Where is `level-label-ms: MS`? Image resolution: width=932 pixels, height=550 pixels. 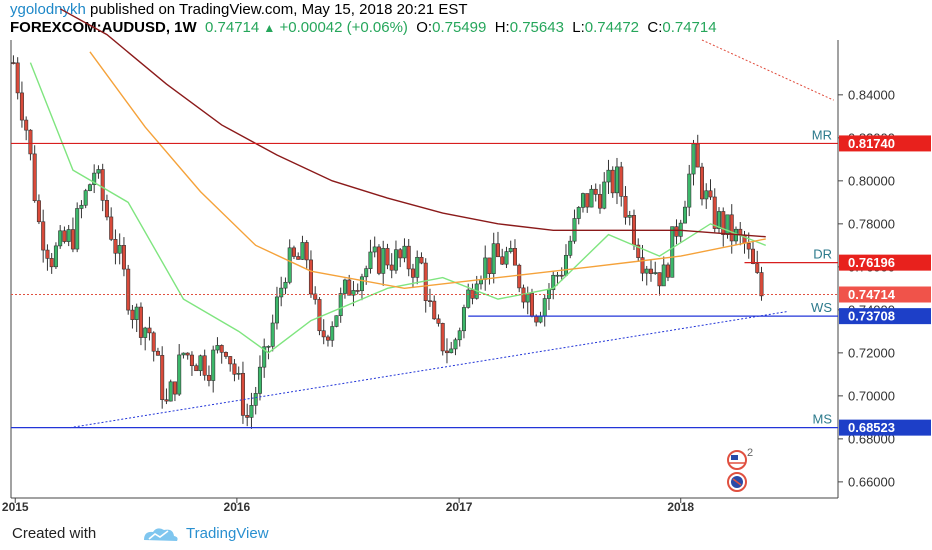
level-label-ms: MS is located at coordinates (823, 419).